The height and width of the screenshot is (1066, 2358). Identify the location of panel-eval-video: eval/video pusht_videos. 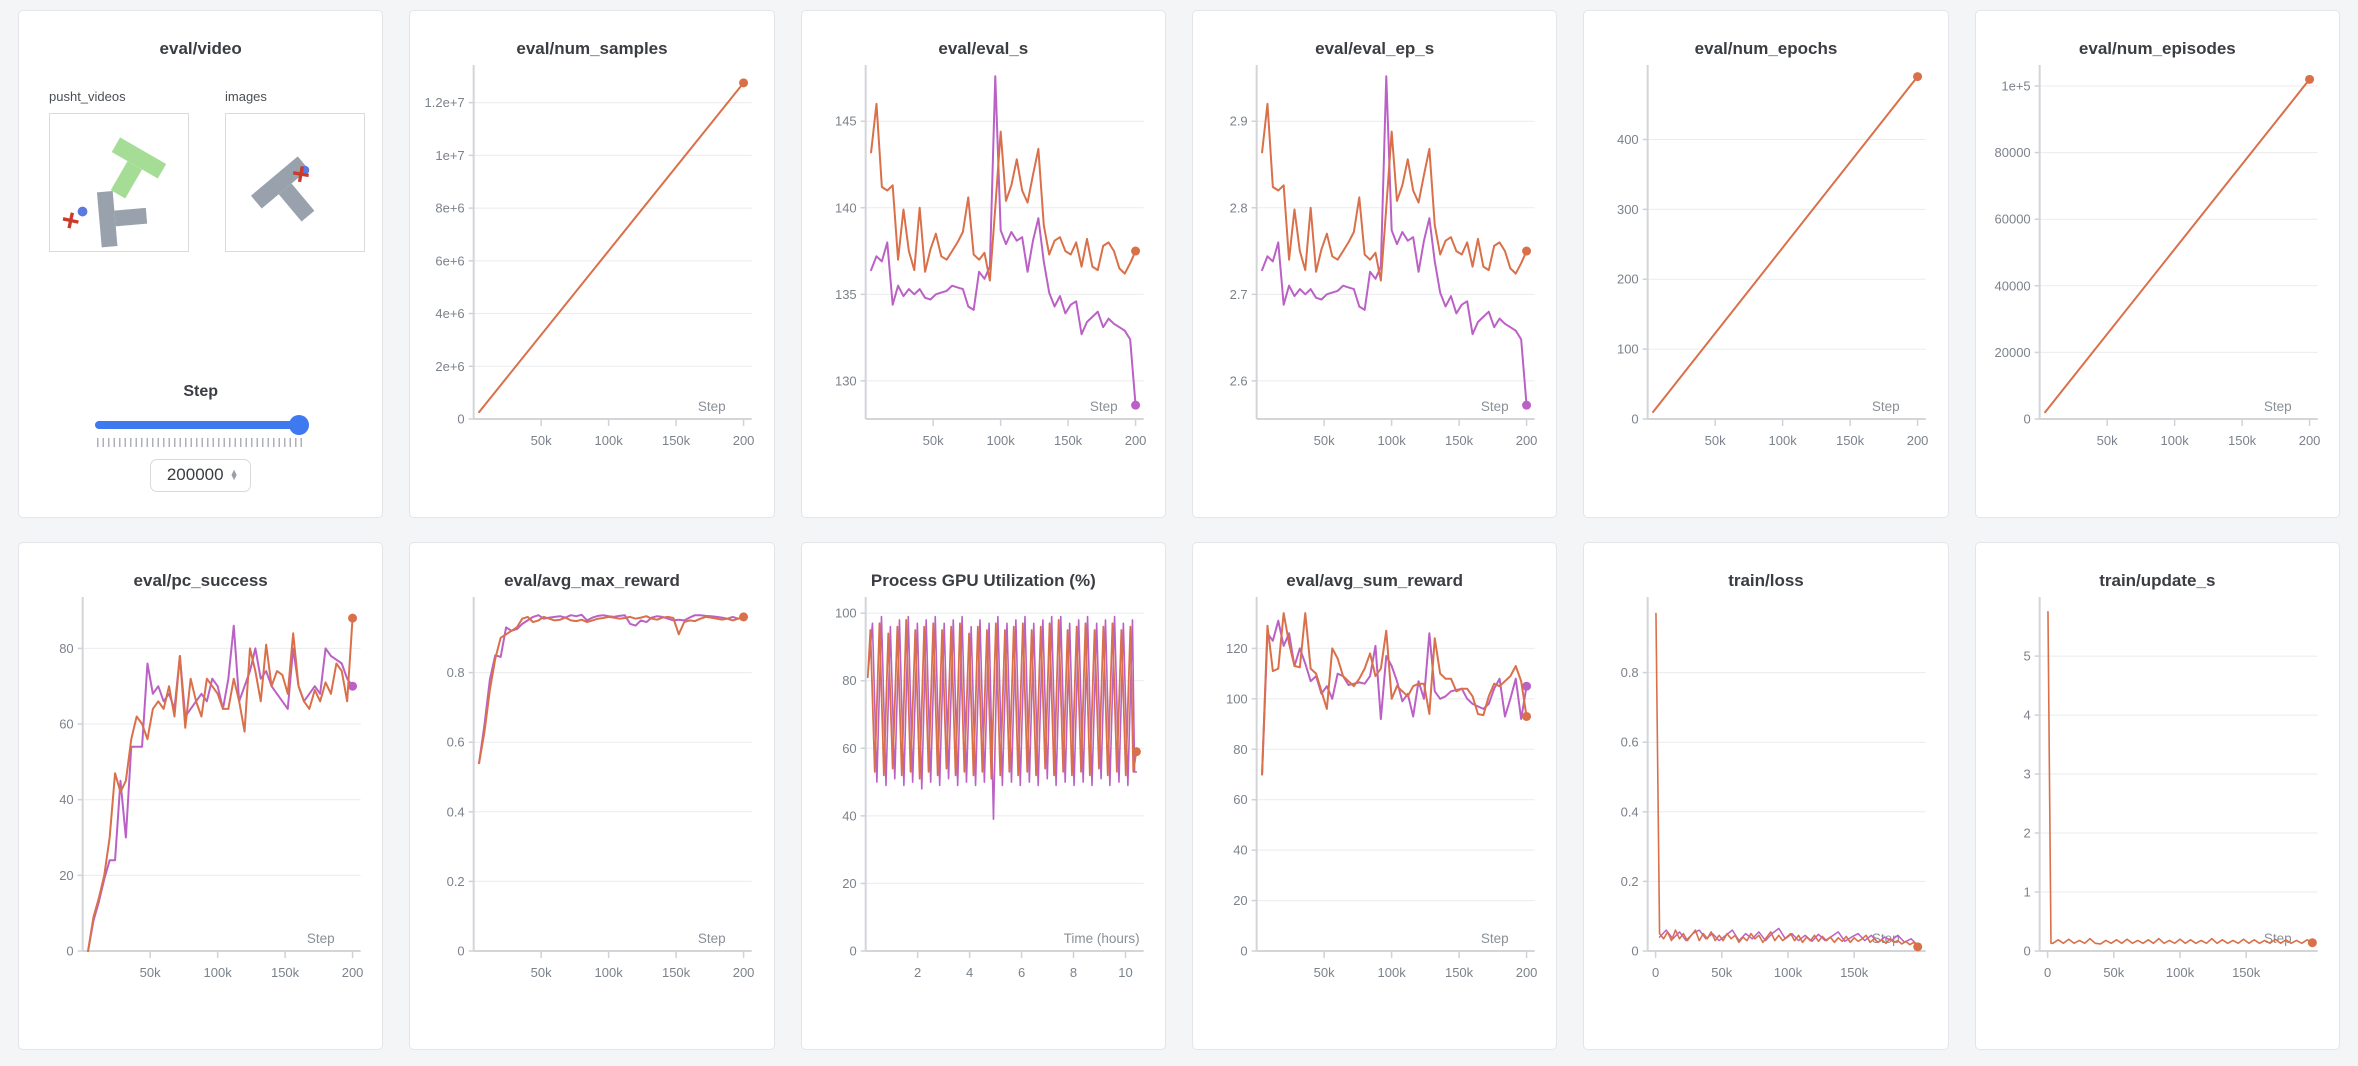
(201, 264).